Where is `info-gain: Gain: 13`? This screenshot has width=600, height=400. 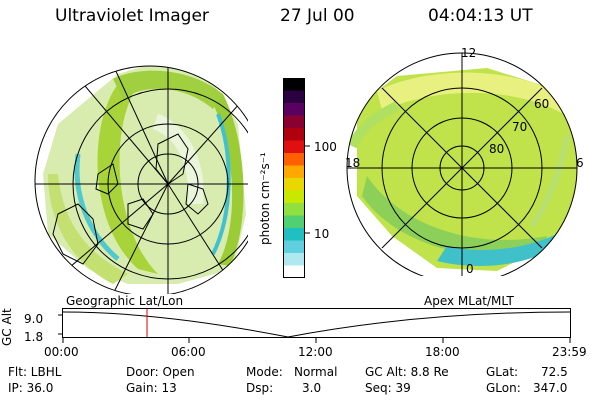
info-gain: Gain: 13 is located at coordinates (151, 388).